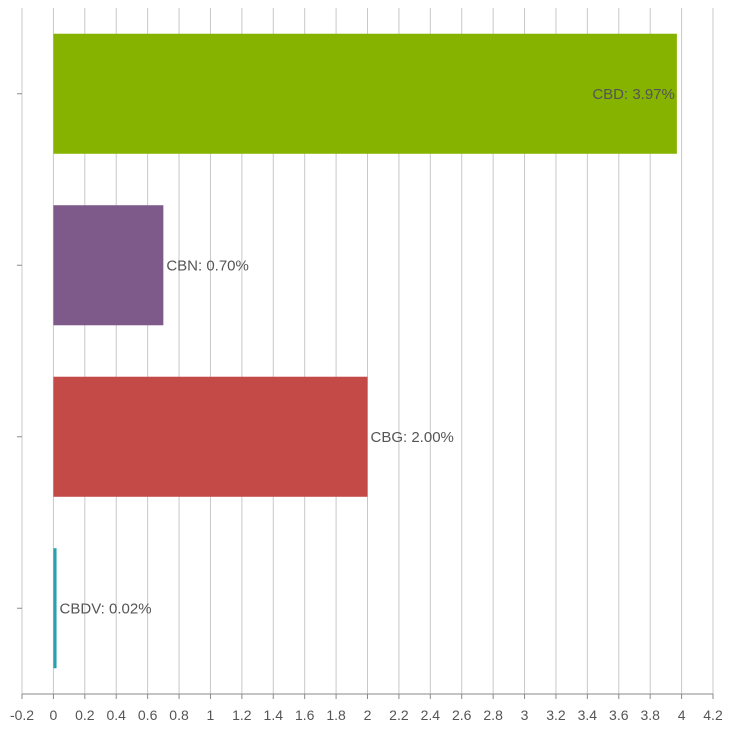 The height and width of the screenshot is (745, 734). What do you see at coordinates (242, 715) in the screenshot?
I see `x-tick-label: 1.2` at bounding box center [242, 715].